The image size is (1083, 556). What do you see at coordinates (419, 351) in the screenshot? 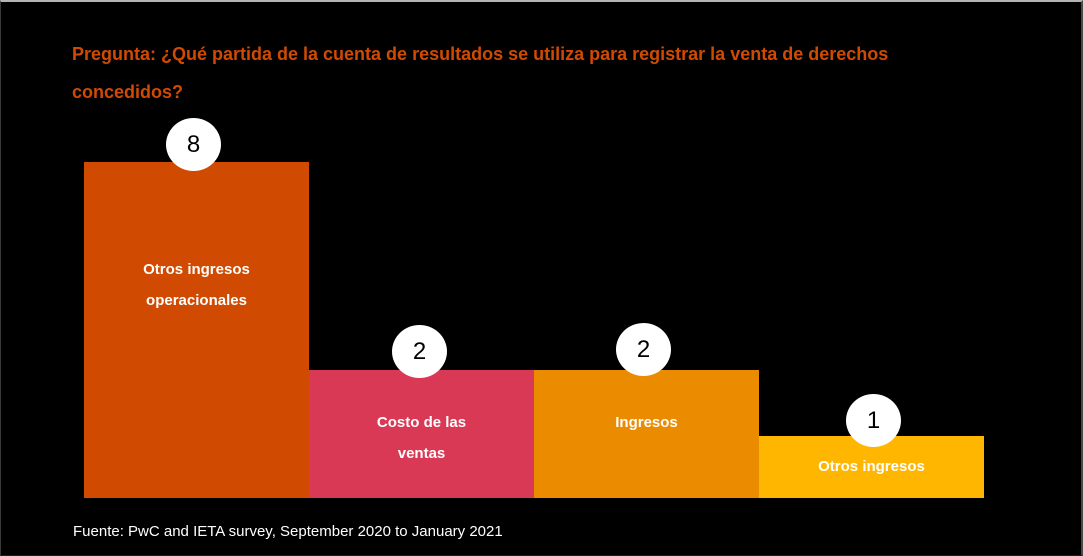
I see `value-badge-2-costo: 2` at bounding box center [419, 351].